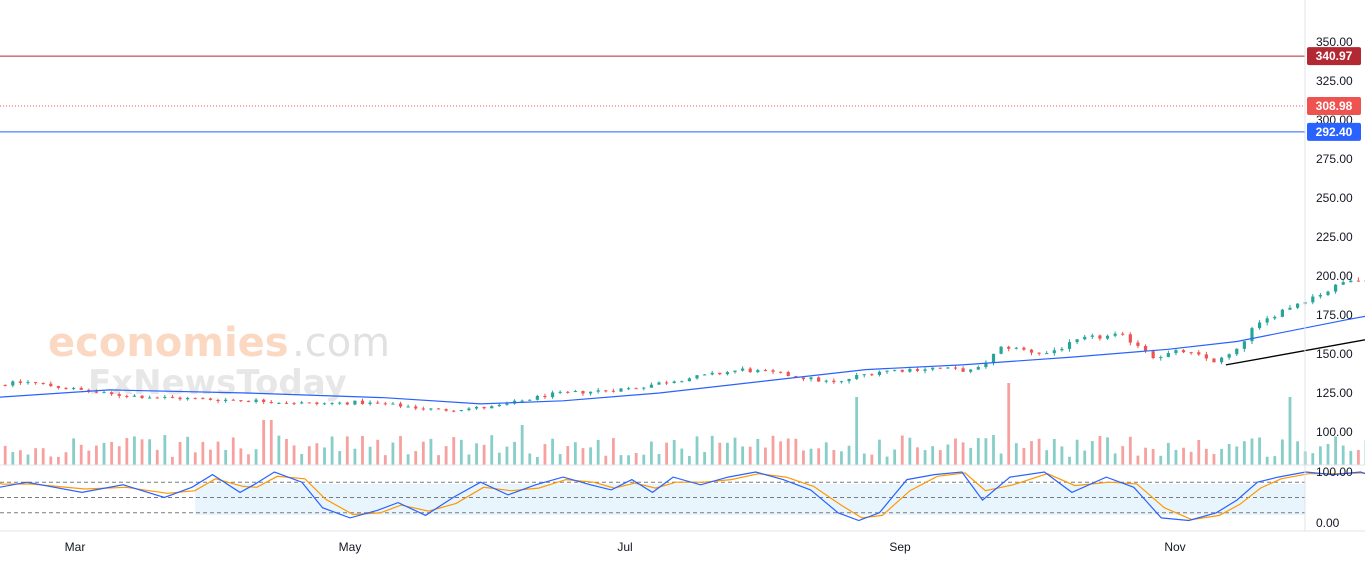 The width and height of the screenshot is (1365, 564). Describe the element at coordinates (652, 94) in the screenshot. I see `horizontal-lines` at that location.